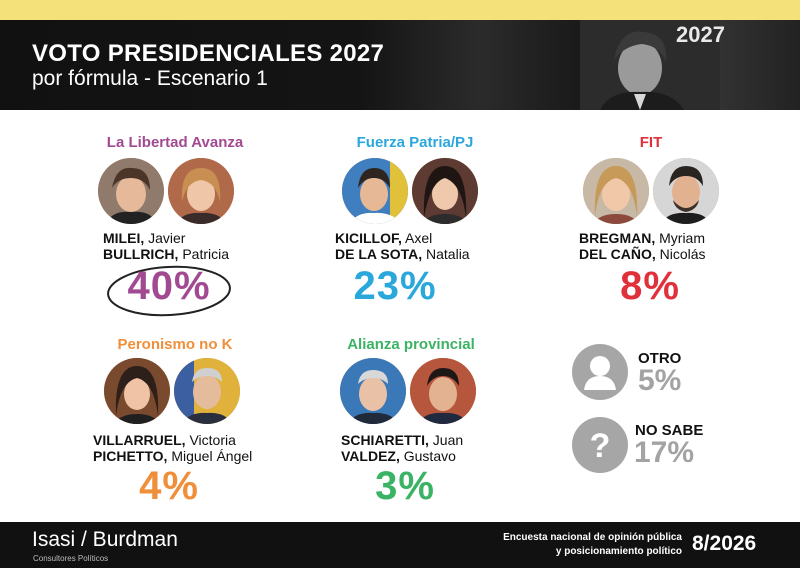 The height and width of the screenshot is (568, 800). I want to click on candidate-given-name: Natalia, so click(448, 254).